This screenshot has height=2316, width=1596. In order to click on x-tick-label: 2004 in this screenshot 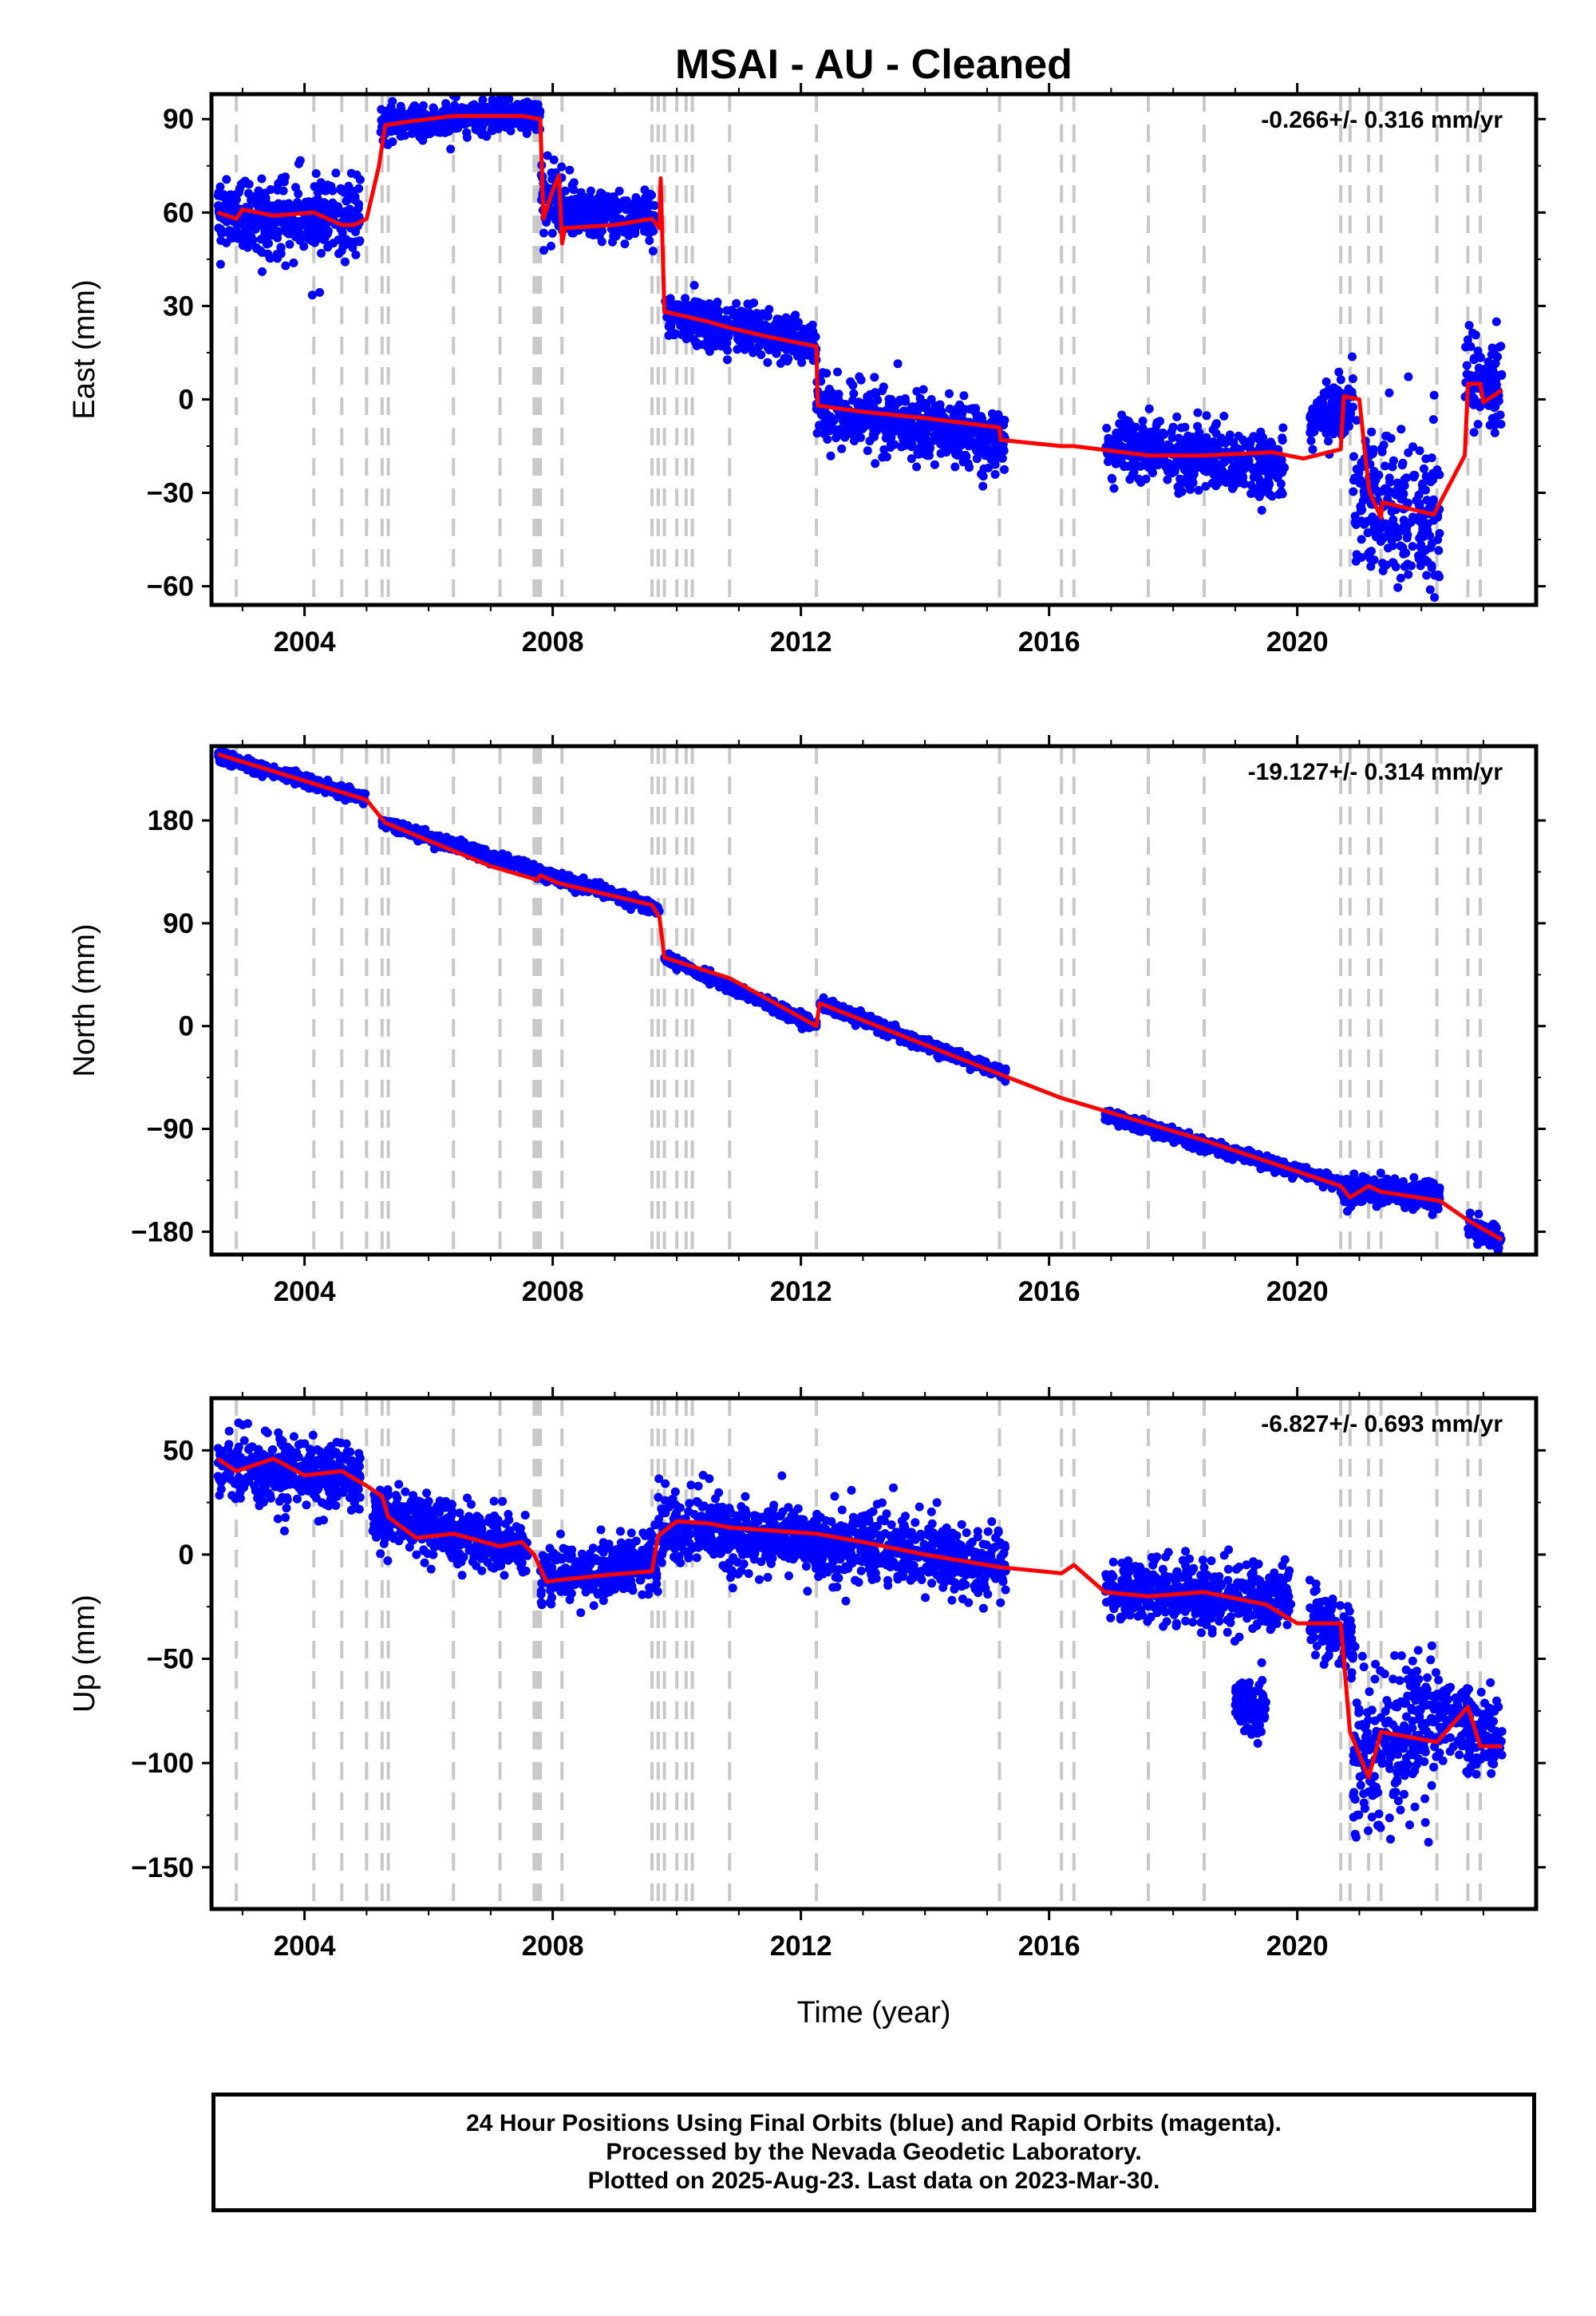, I will do `click(305, 642)`.